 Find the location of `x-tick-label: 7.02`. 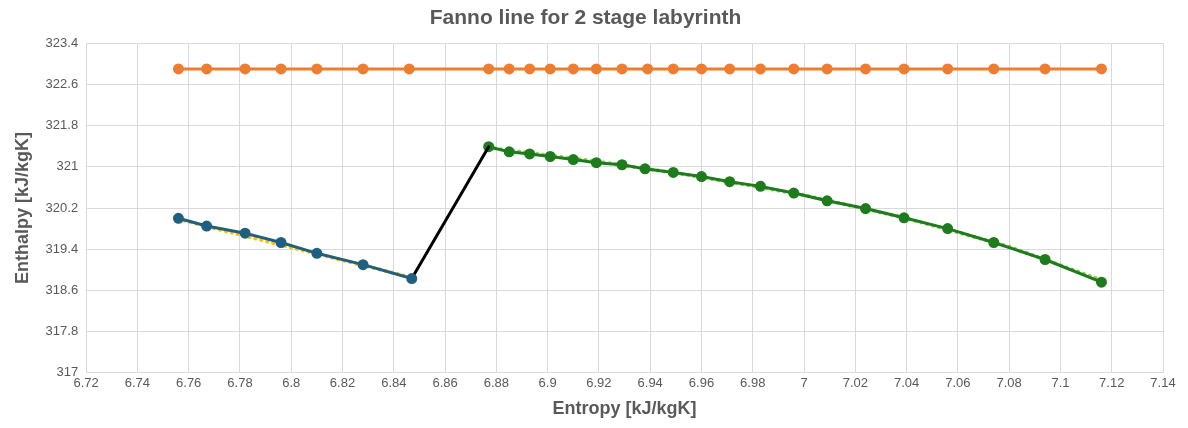

x-tick-label: 7.02 is located at coordinates (855, 383).